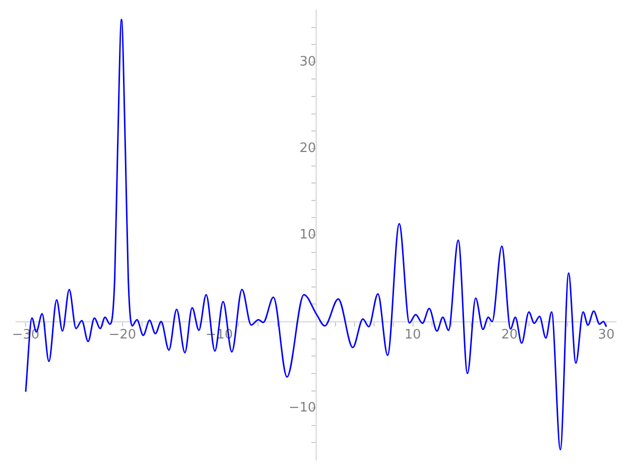  Describe the element at coordinates (509, 335) in the screenshot. I see `x-tick-label: 20` at that location.